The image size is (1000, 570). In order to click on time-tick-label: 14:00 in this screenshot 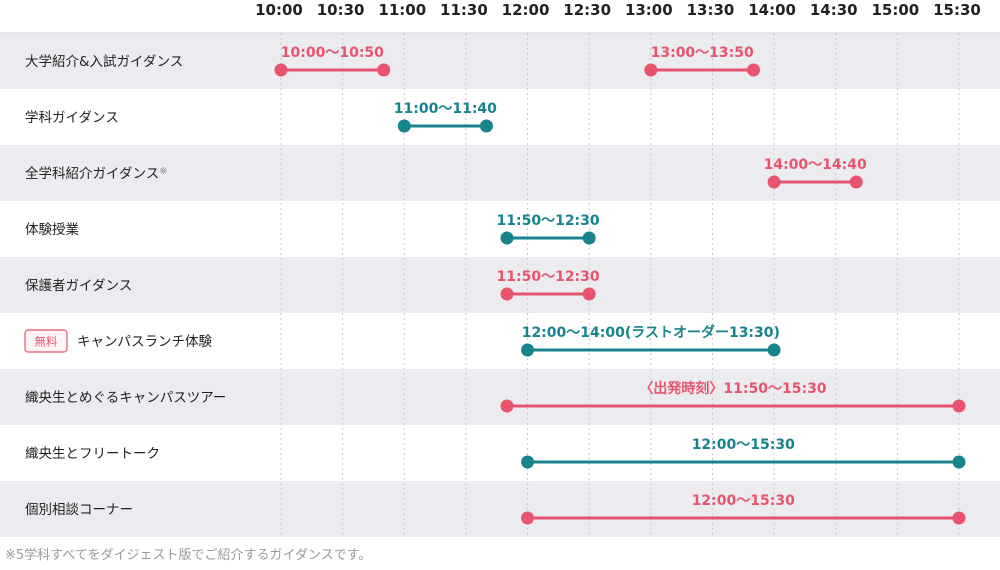, I will do `click(772, 10)`.